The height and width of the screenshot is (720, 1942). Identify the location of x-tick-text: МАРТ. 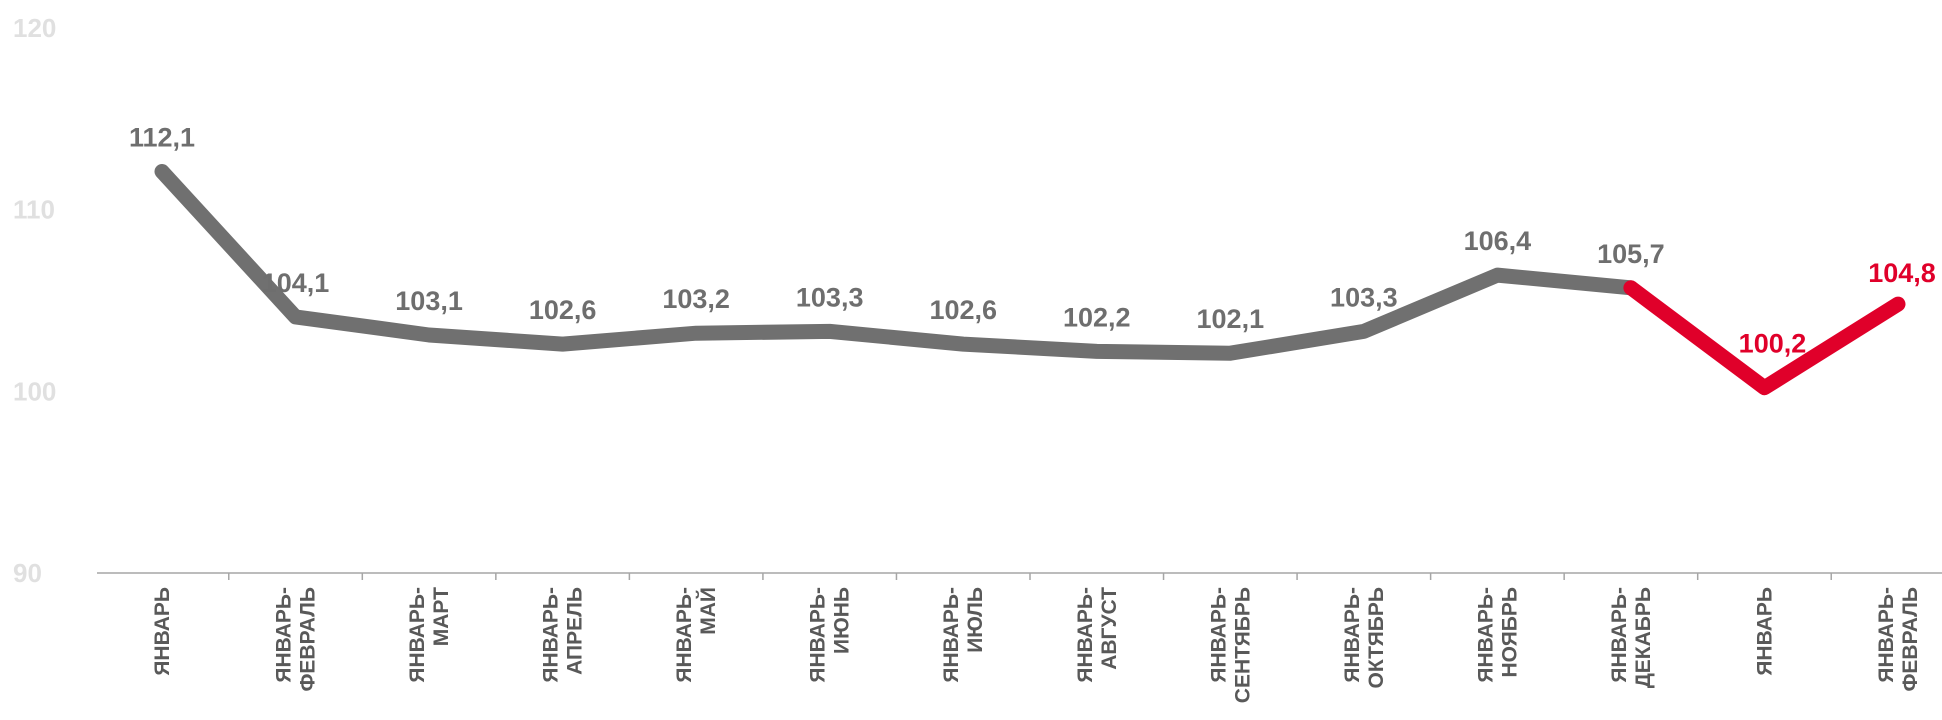
(441, 616).